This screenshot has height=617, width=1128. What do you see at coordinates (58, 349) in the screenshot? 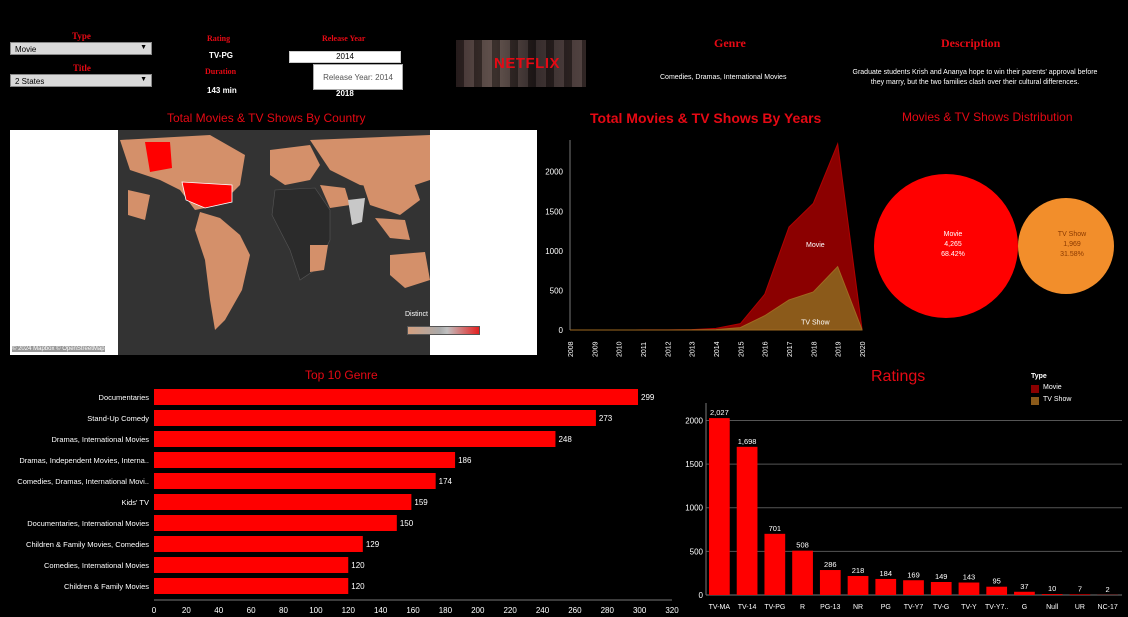
I see `map-credit: © 2024 Mapbox © OpenStreetMap` at bounding box center [58, 349].